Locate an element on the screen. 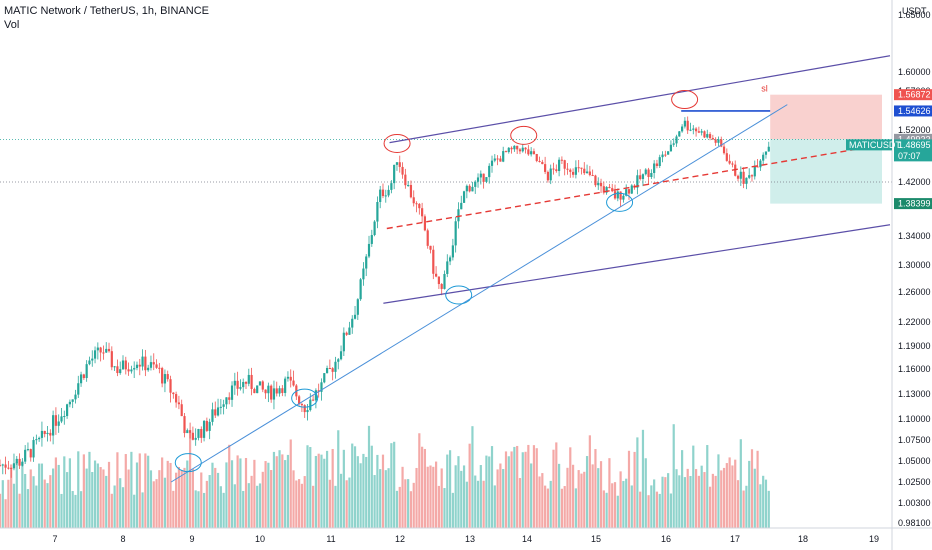 The width and height of the screenshot is (932, 550). stop-loss-annotation: sl is located at coordinates (764, 89).